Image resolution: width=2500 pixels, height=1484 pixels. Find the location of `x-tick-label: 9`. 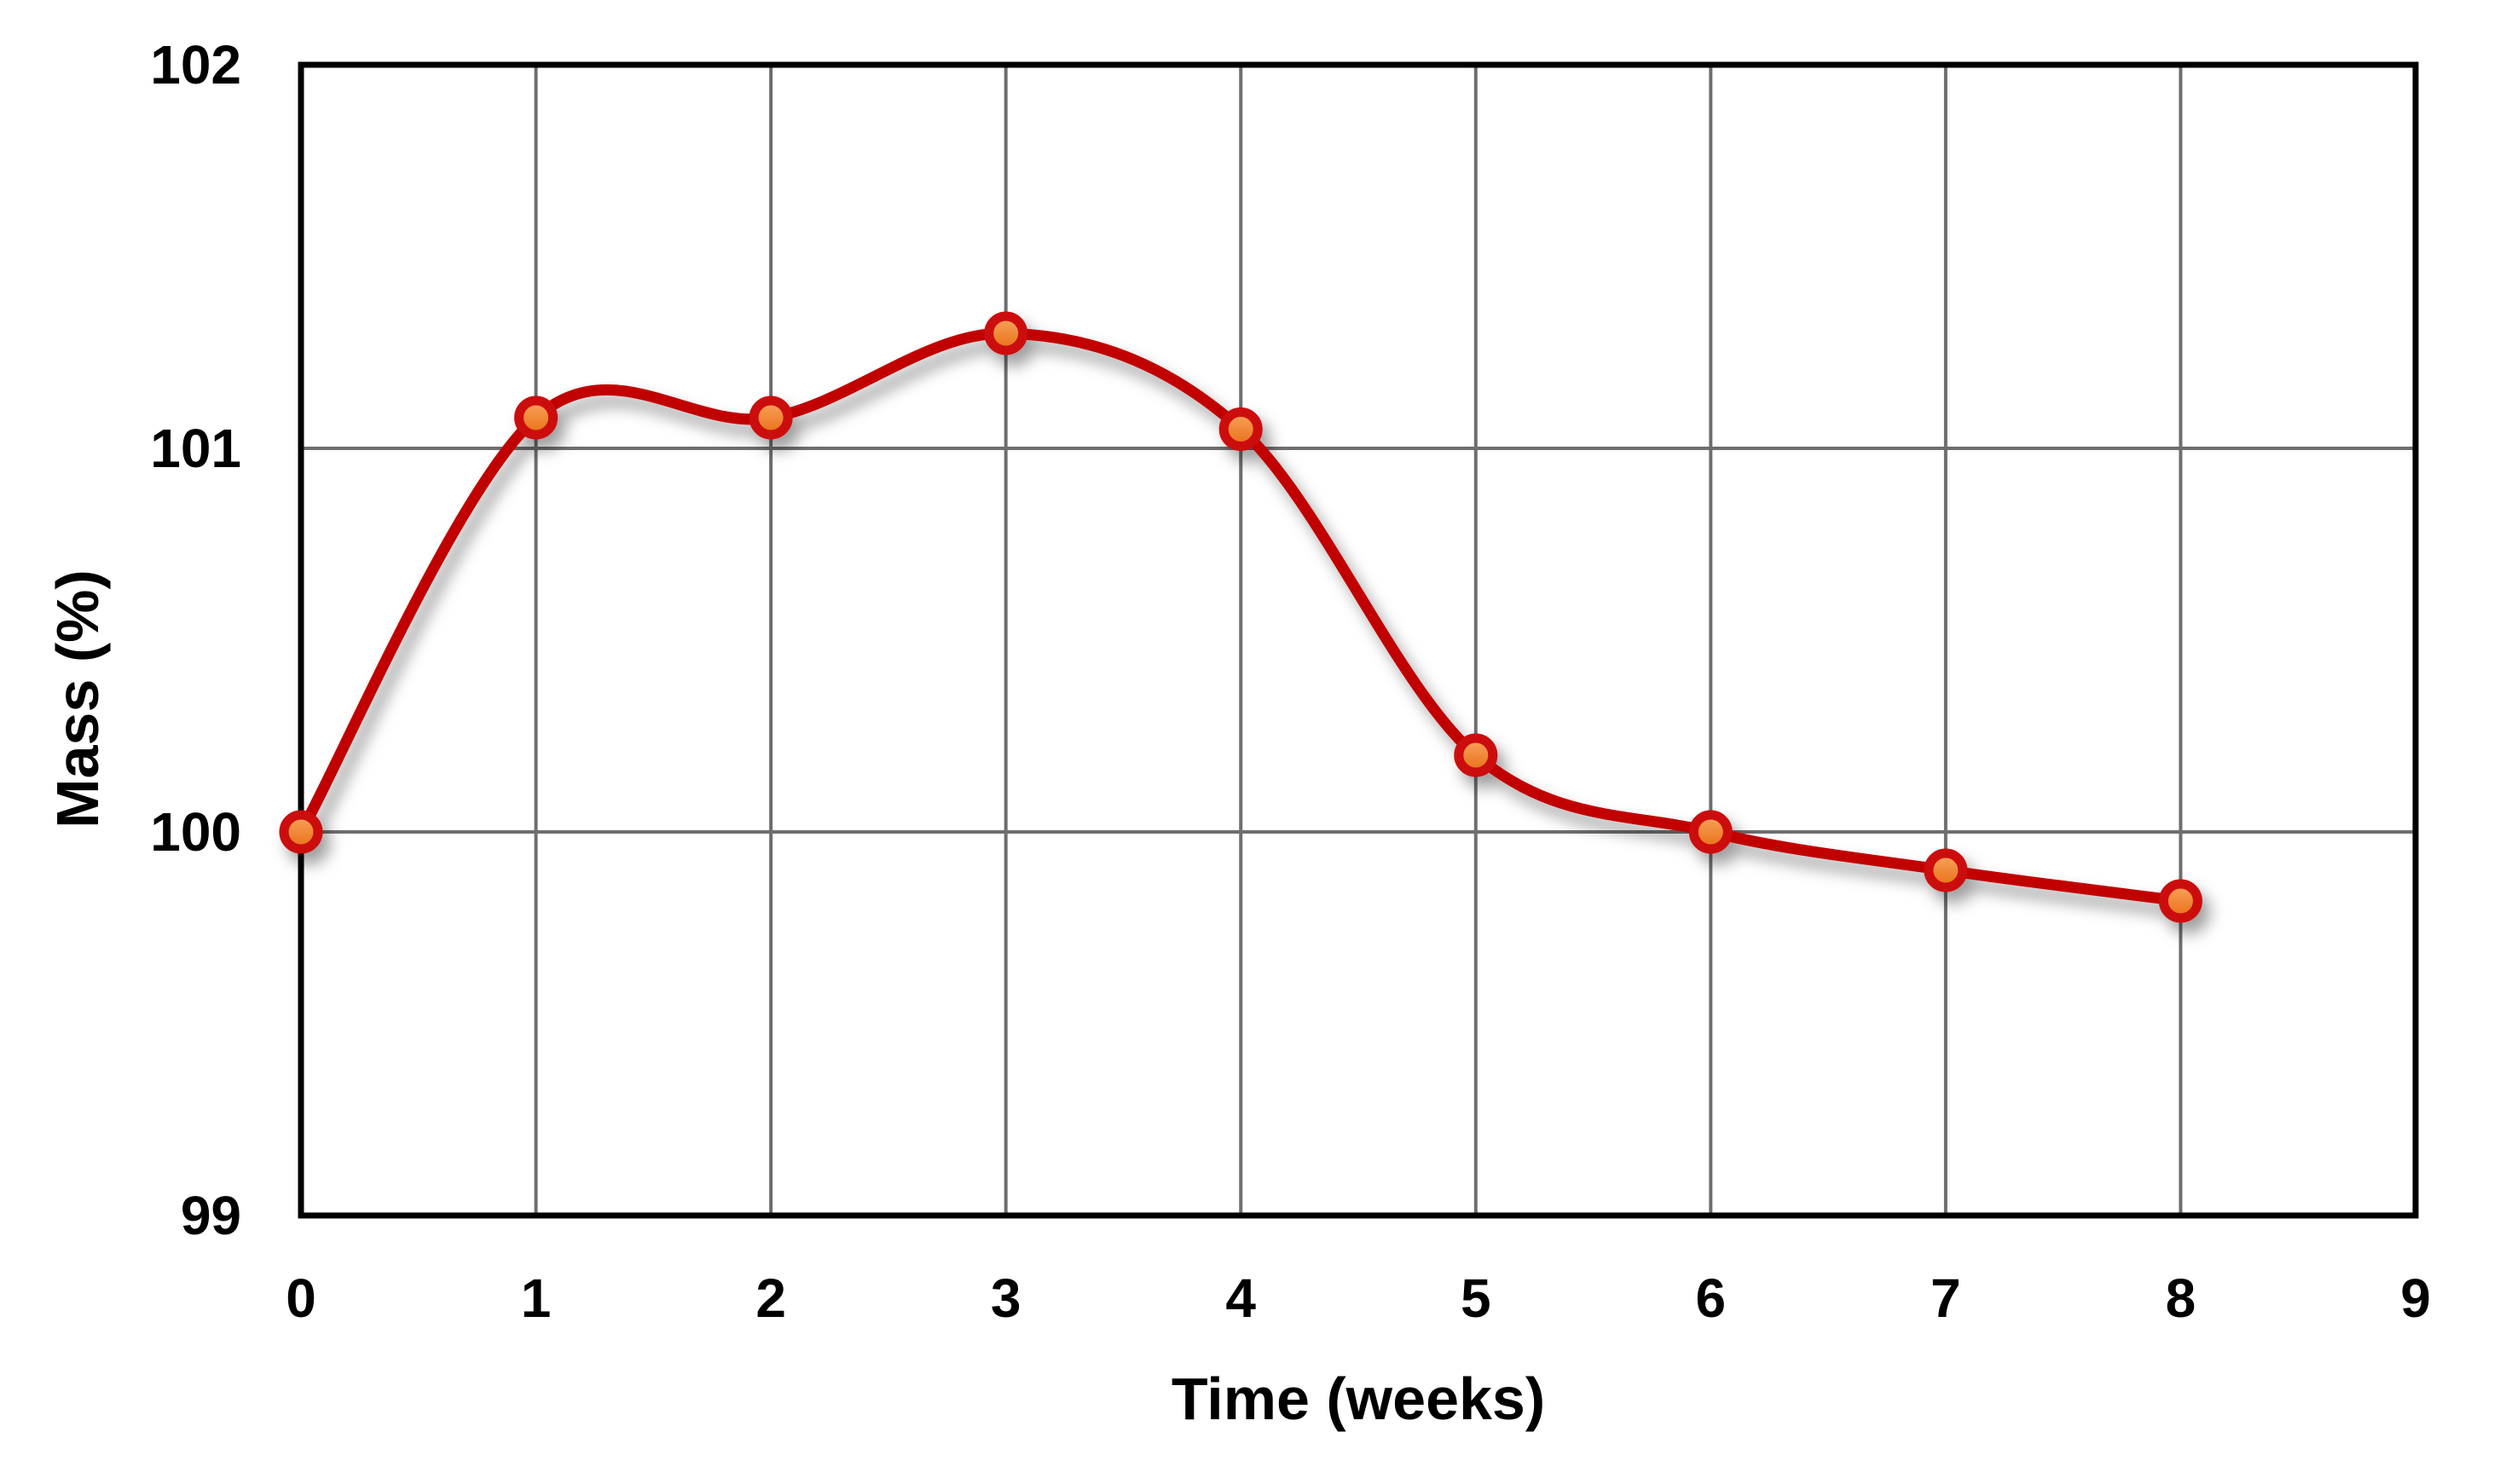

x-tick-label: 9 is located at coordinates (2415, 1298).